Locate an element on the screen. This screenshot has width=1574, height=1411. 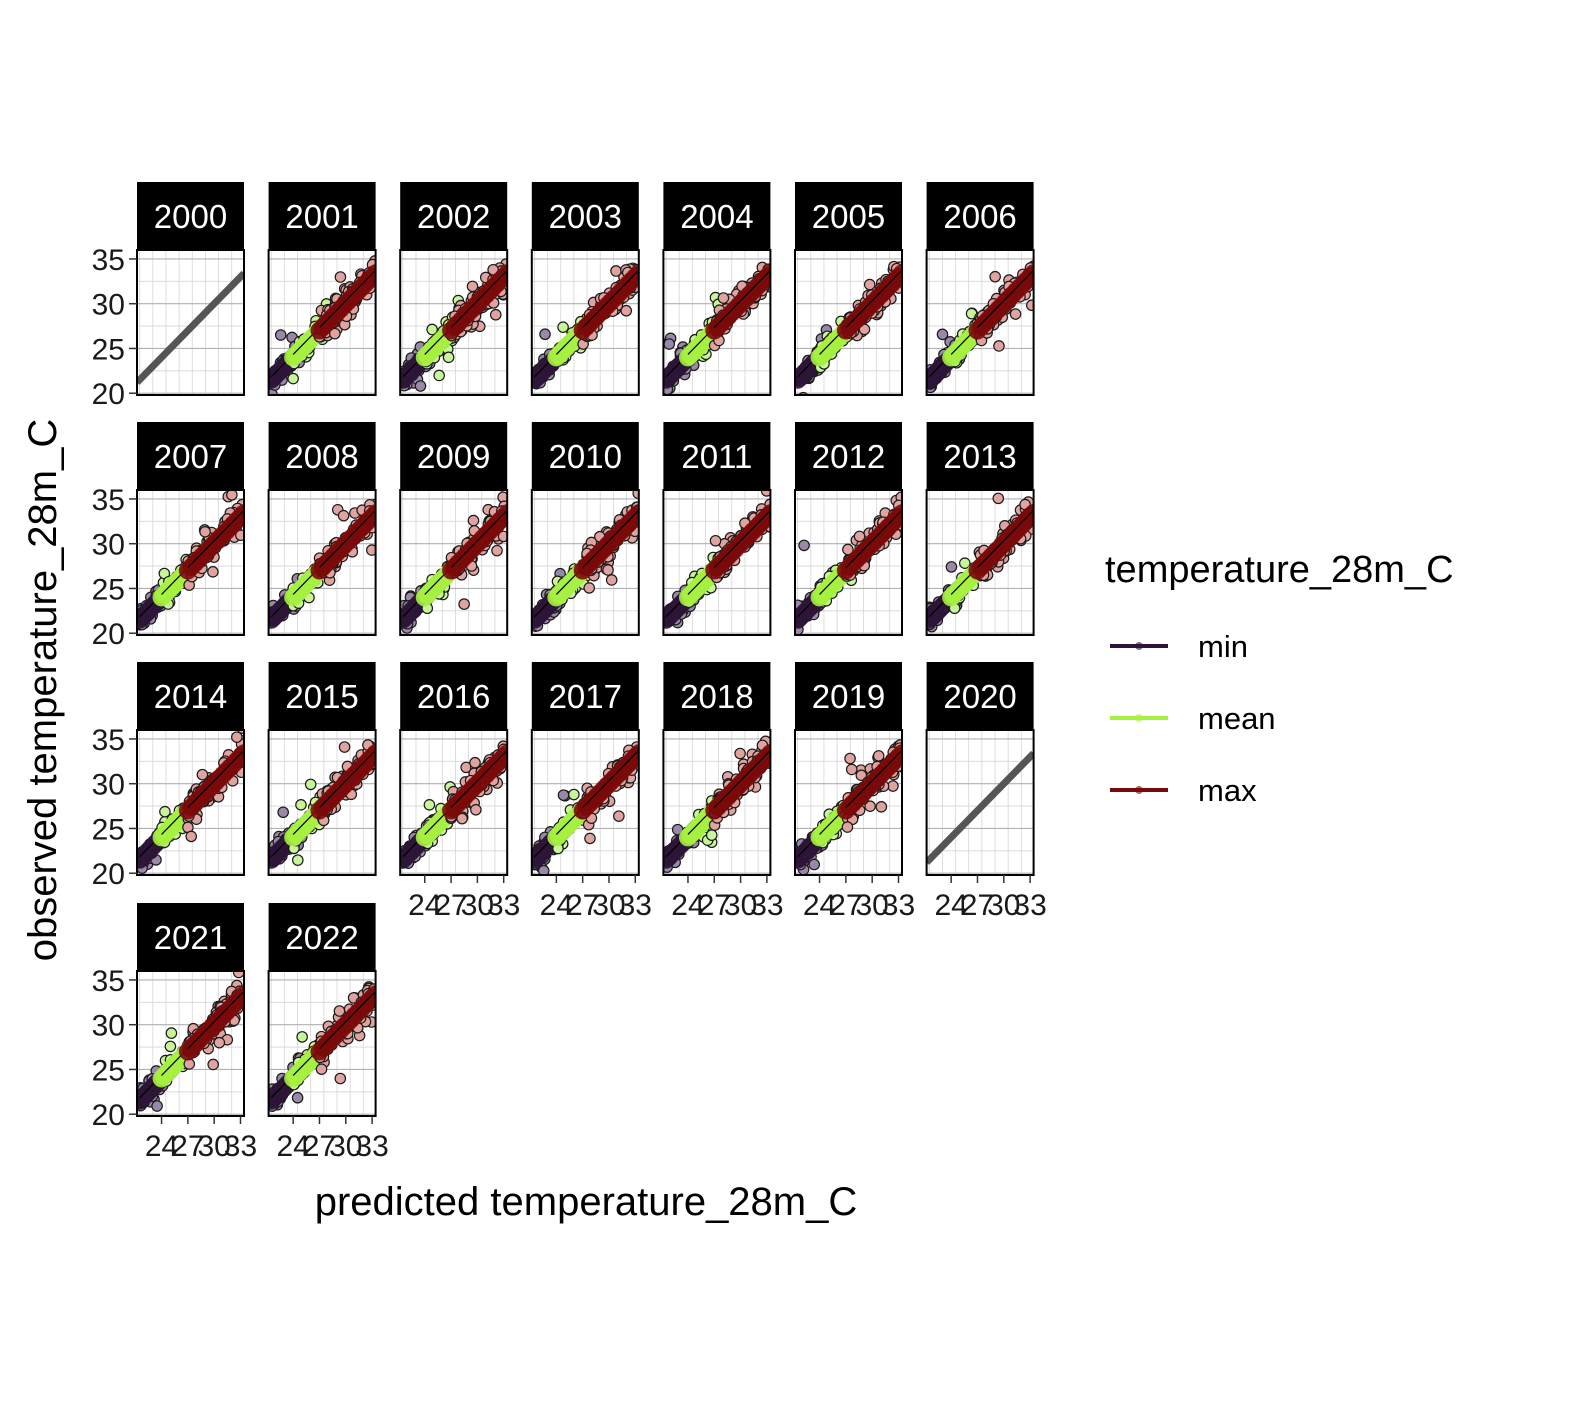
facet-strip-label: 2011 is located at coordinates (716, 456).